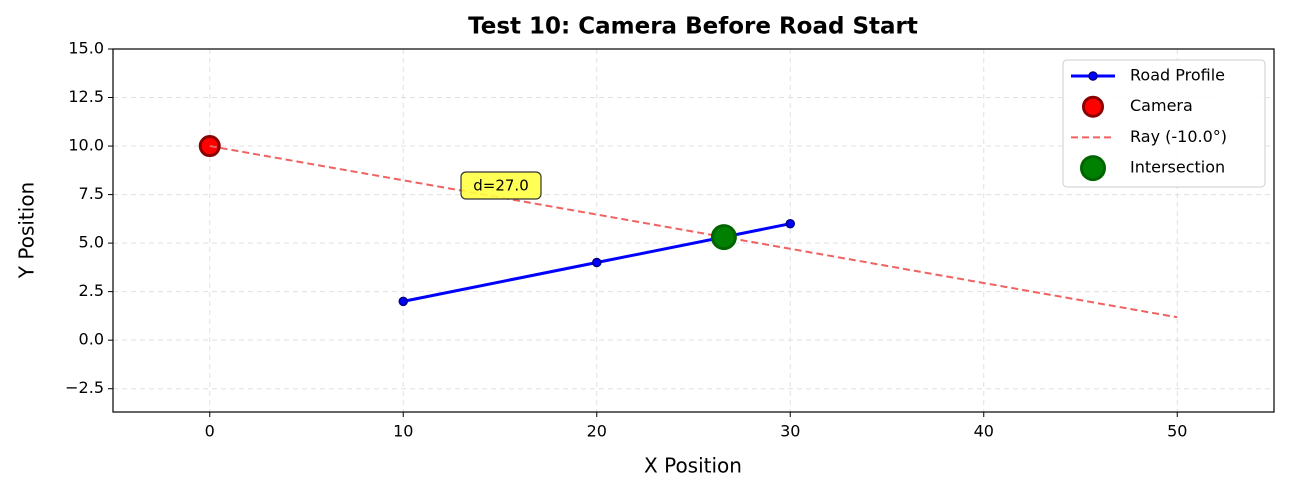  I want to click on legend-label: Camera, so click(1161, 105).